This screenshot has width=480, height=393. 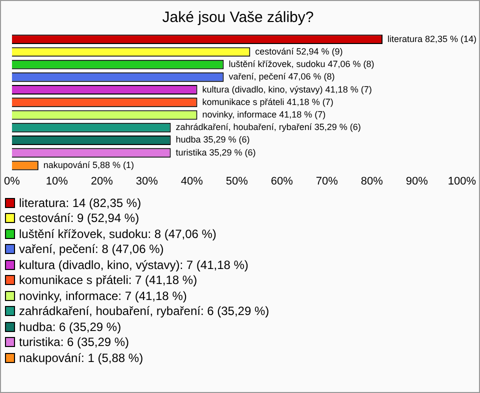 What do you see at coordinates (192, 181) in the screenshot?
I see `x-tick-label: 40%` at bounding box center [192, 181].